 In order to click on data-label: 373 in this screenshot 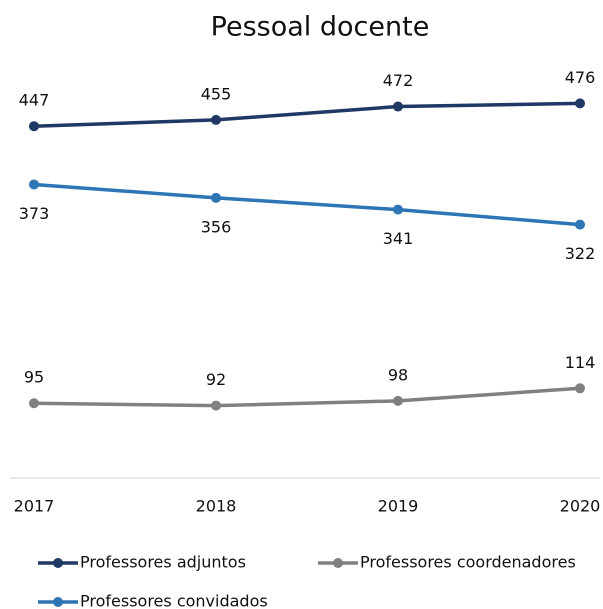, I will do `click(34, 213)`.